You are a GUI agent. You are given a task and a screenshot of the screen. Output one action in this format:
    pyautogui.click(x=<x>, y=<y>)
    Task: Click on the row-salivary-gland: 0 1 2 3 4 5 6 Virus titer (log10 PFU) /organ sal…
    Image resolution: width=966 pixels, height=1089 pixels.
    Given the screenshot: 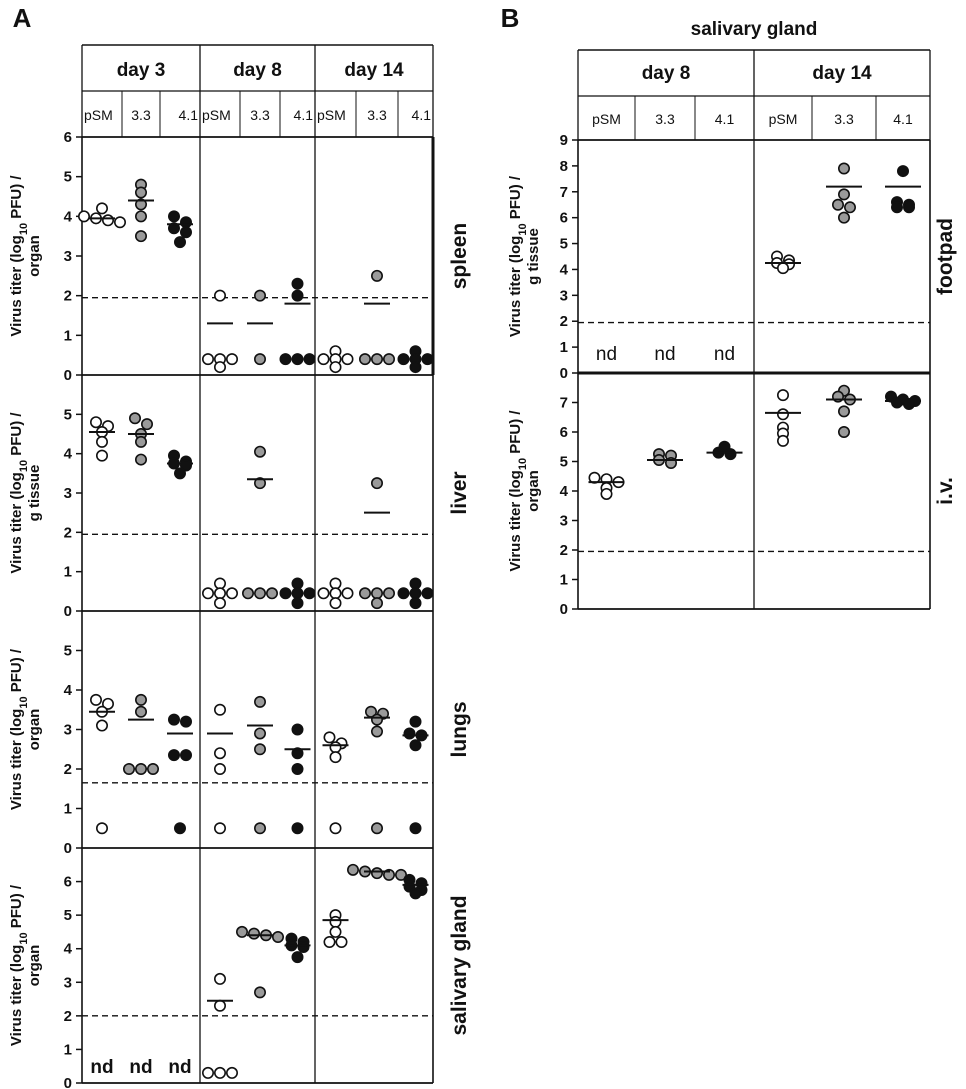 What is the action you would take?
    pyautogui.click(x=239, y=968)
    